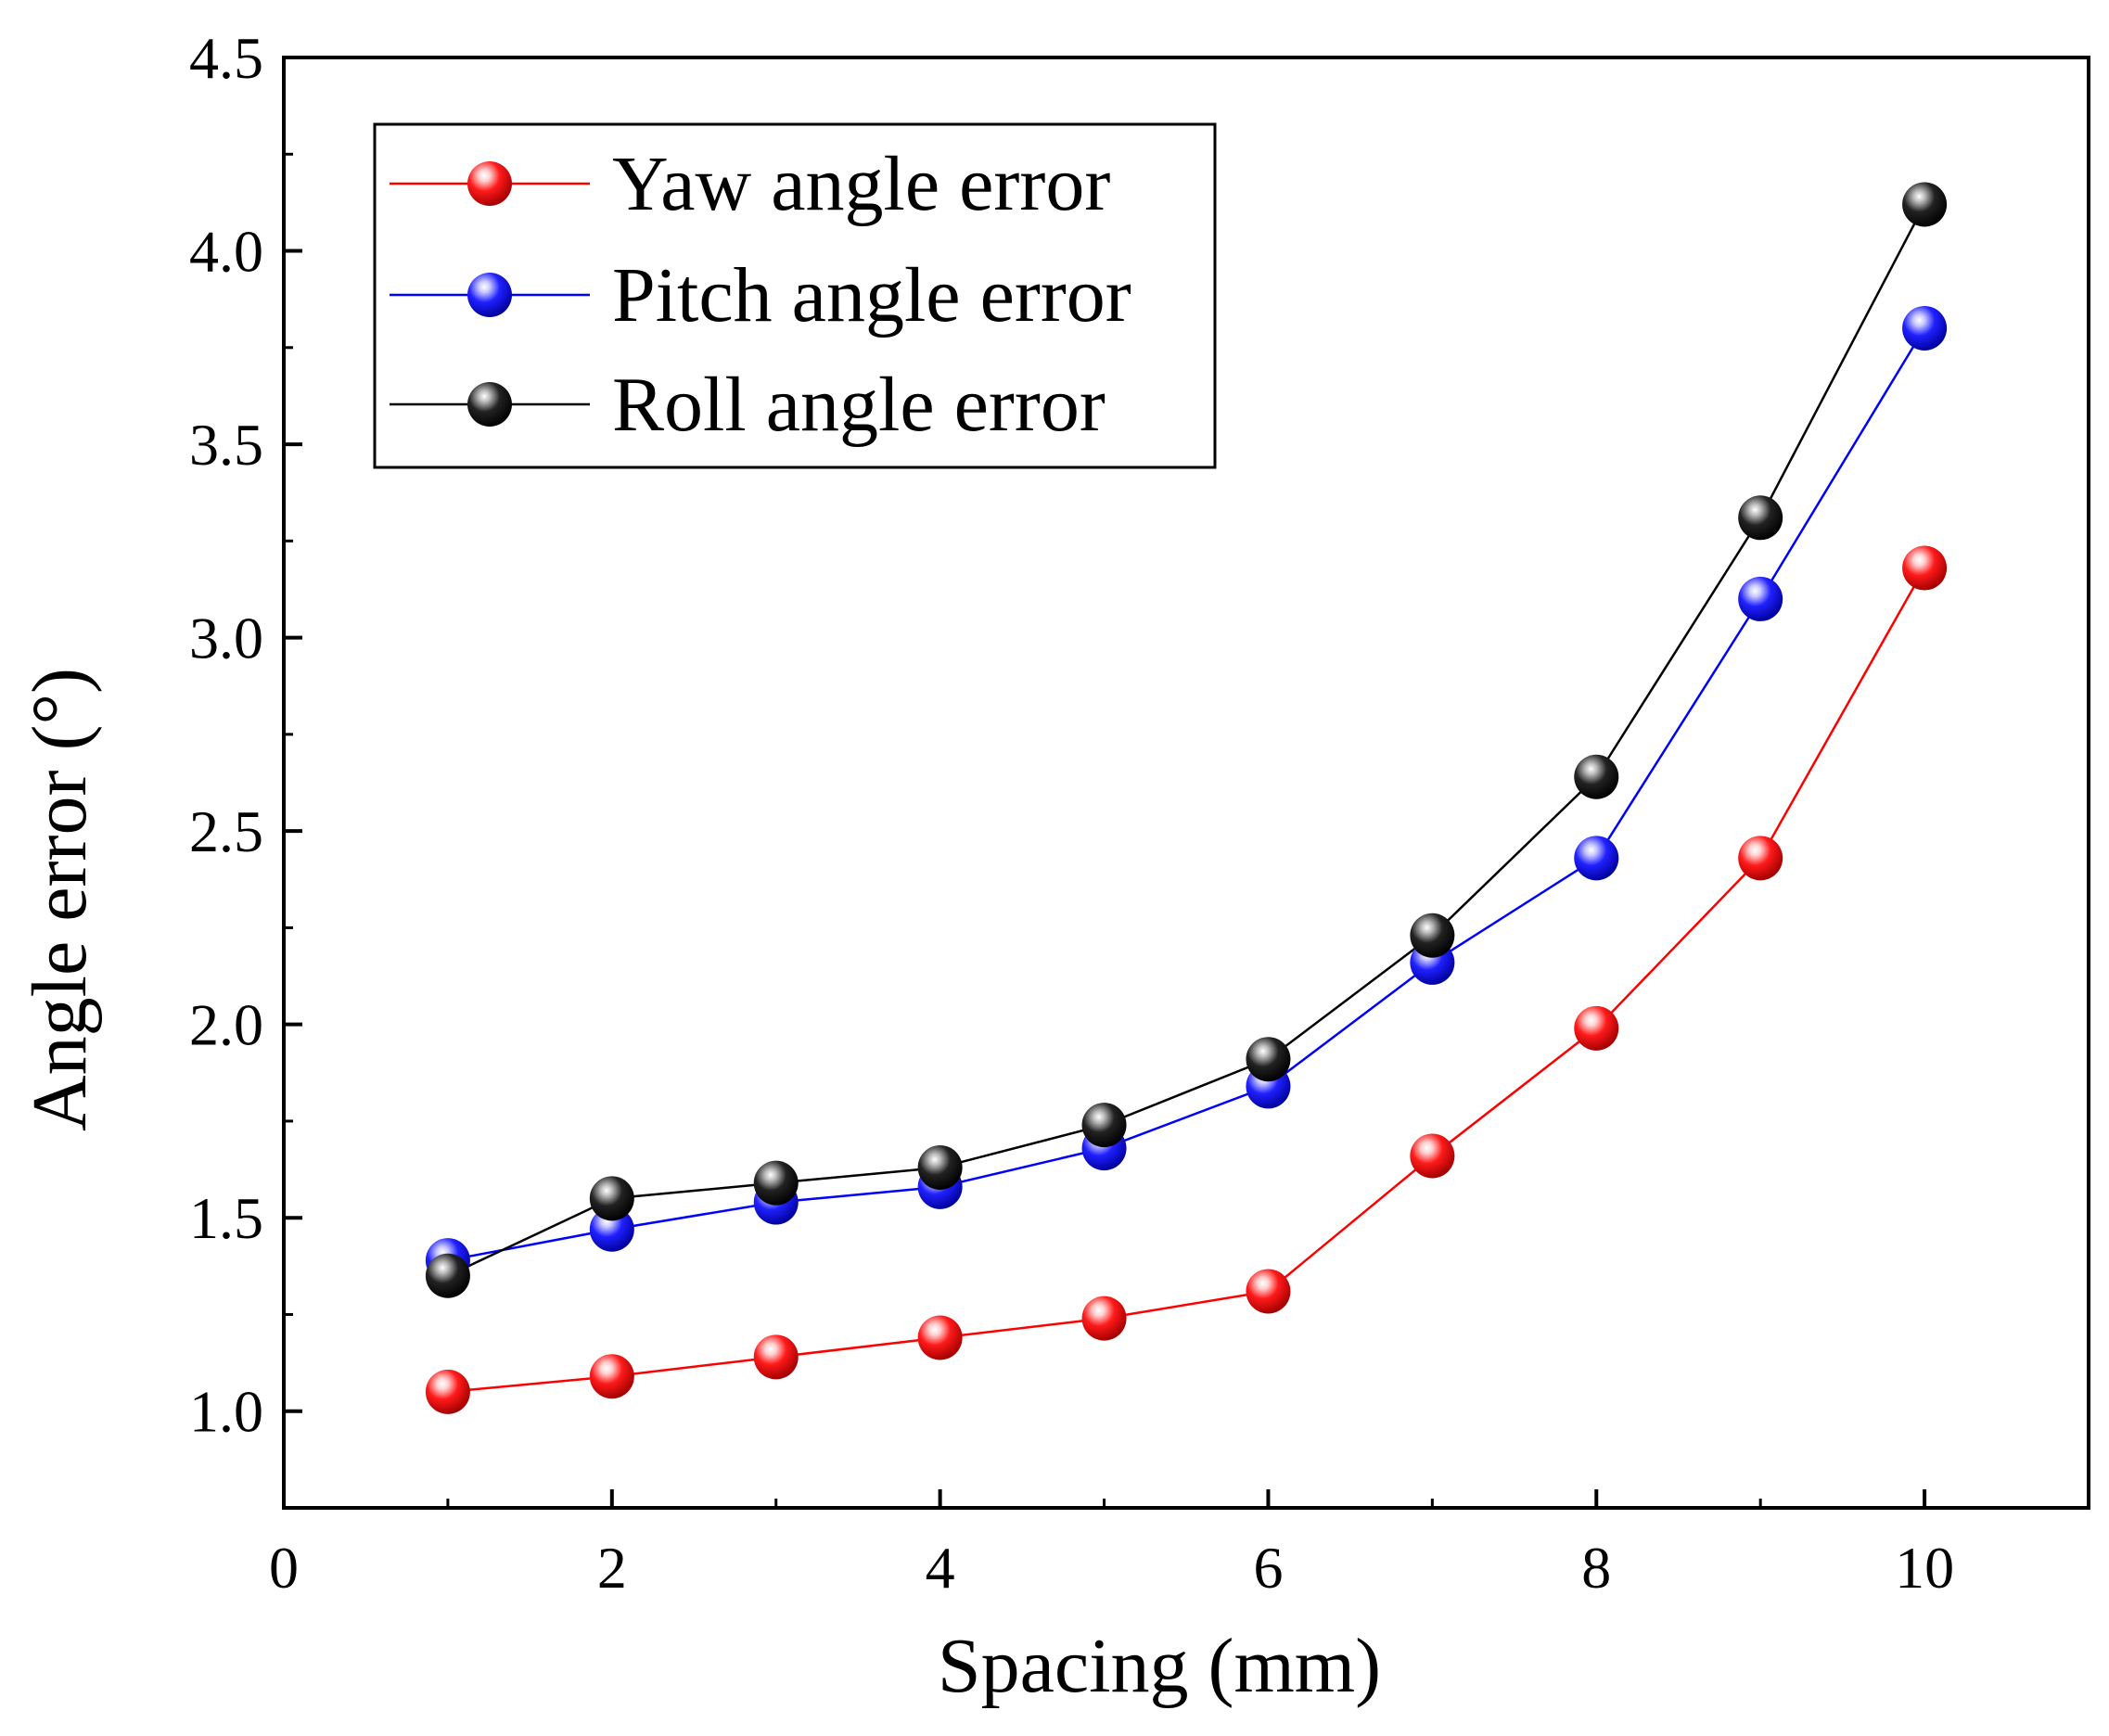 The width and height of the screenshot is (2109, 1736). What do you see at coordinates (226, 831) in the screenshot?
I see `y-tick-label: 2.5` at bounding box center [226, 831].